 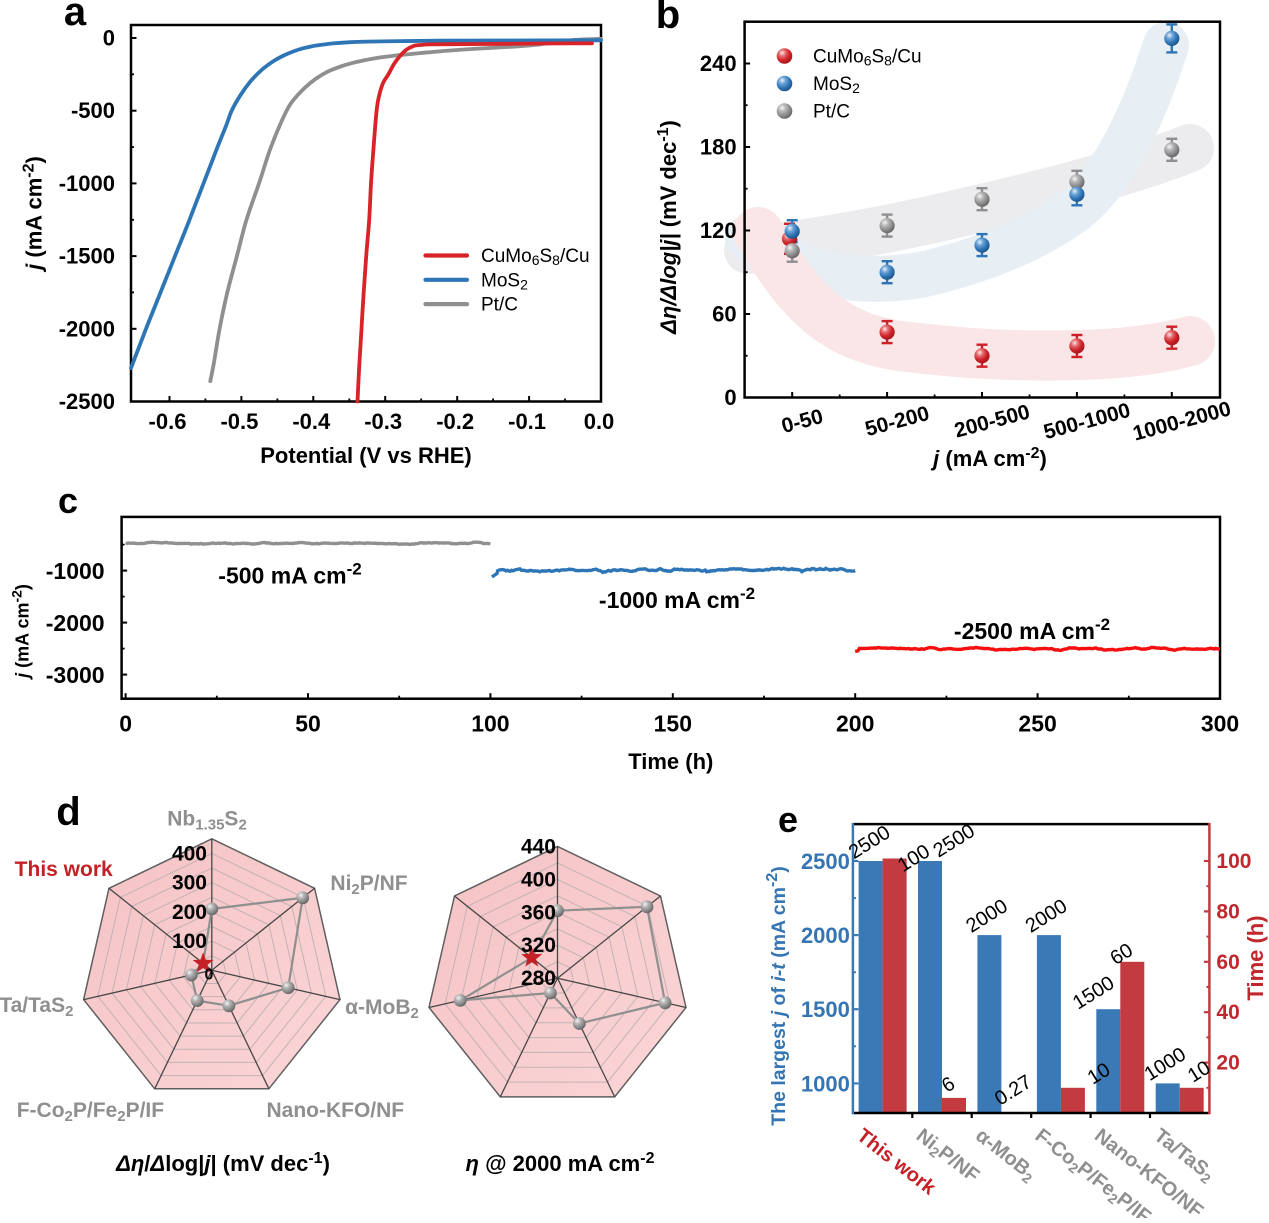 What do you see at coordinates (527, 421) in the screenshot?
I see `svg-text: -0.1` at bounding box center [527, 421].